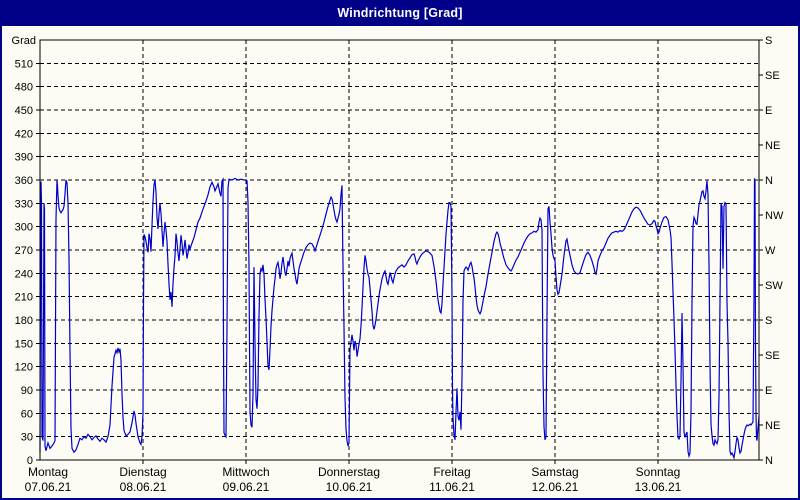 The height and width of the screenshot is (500, 800). Describe the element at coordinates (24, 298) in the screenshot. I see `y-tick-label-210: 210` at that location.